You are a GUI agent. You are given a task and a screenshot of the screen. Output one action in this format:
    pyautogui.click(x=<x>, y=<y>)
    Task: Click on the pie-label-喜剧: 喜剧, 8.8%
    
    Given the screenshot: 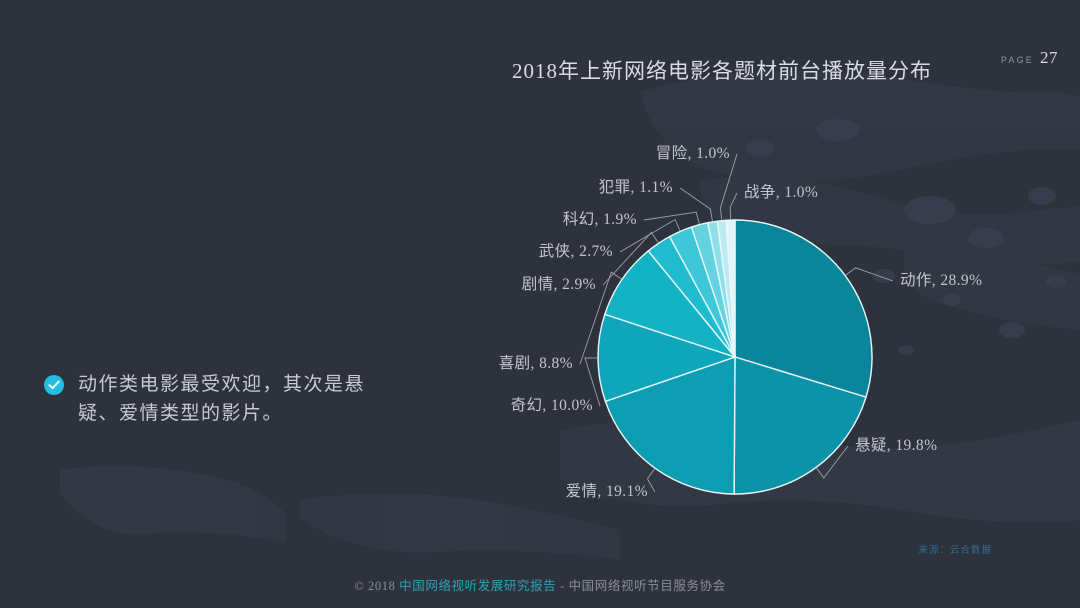 What is the action you would take?
    pyautogui.click(x=536, y=363)
    